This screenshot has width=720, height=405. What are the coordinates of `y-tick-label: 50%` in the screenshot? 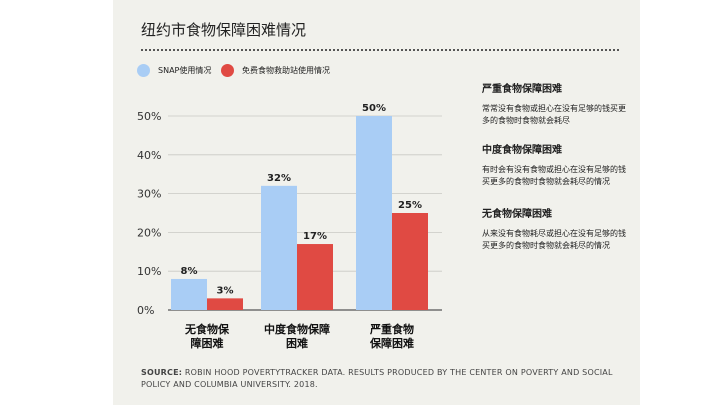 It's located at (149, 116).